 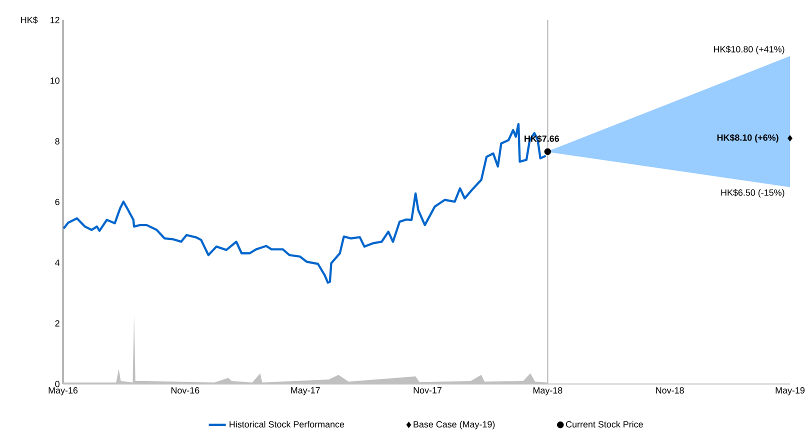 What do you see at coordinates (63, 391) in the screenshot?
I see `x-tick-label: May-16` at bounding box center [63, 391].